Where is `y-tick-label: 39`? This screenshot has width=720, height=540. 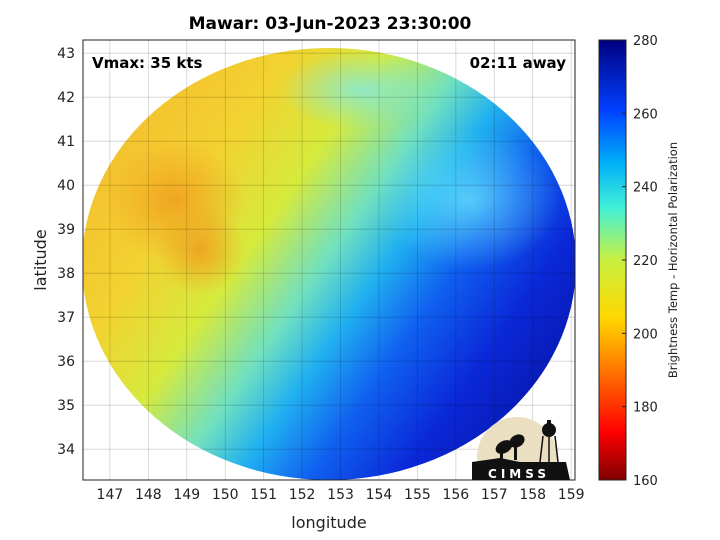
y-tick-label: 39 is located at coordinates (66, 230).